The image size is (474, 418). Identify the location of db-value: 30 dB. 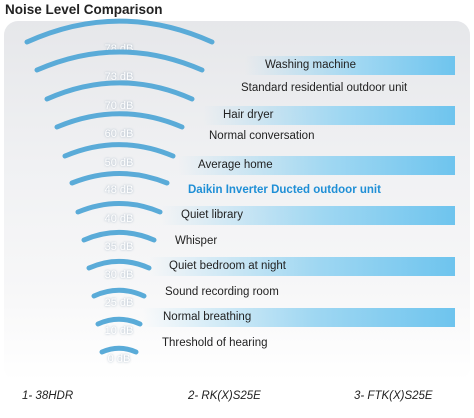
(119, 275).